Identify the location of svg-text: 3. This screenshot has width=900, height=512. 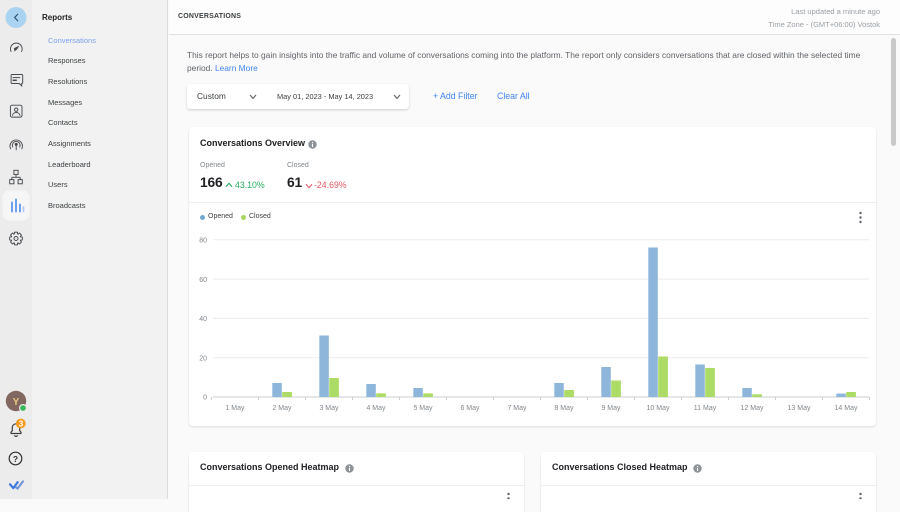
(21, 423).